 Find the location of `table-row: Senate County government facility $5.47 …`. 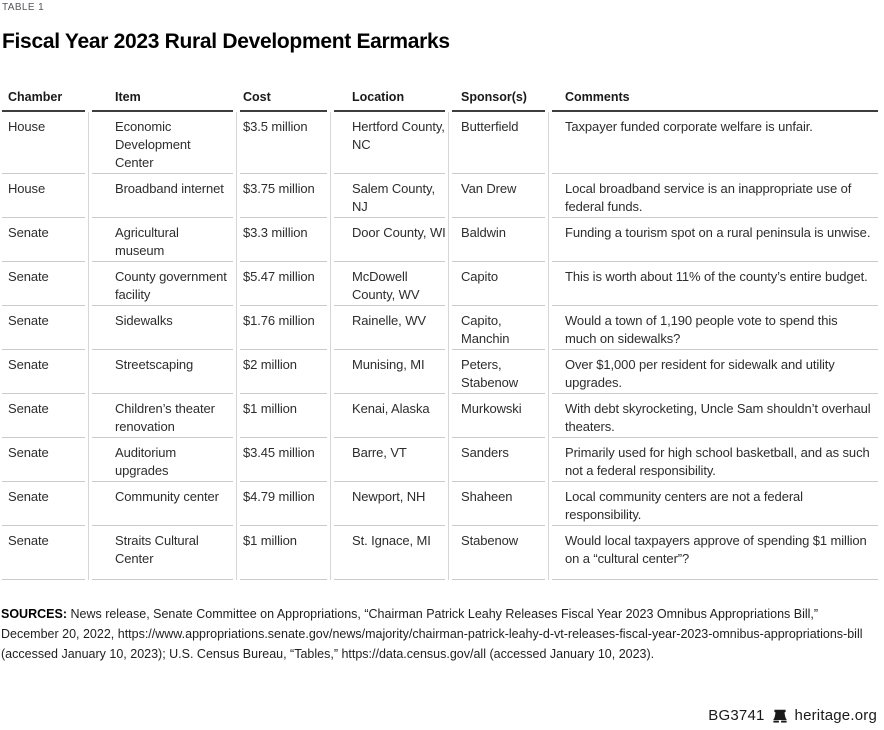

table-row: Senate County government facility $5.47 … is located at coordinates (440, 284).